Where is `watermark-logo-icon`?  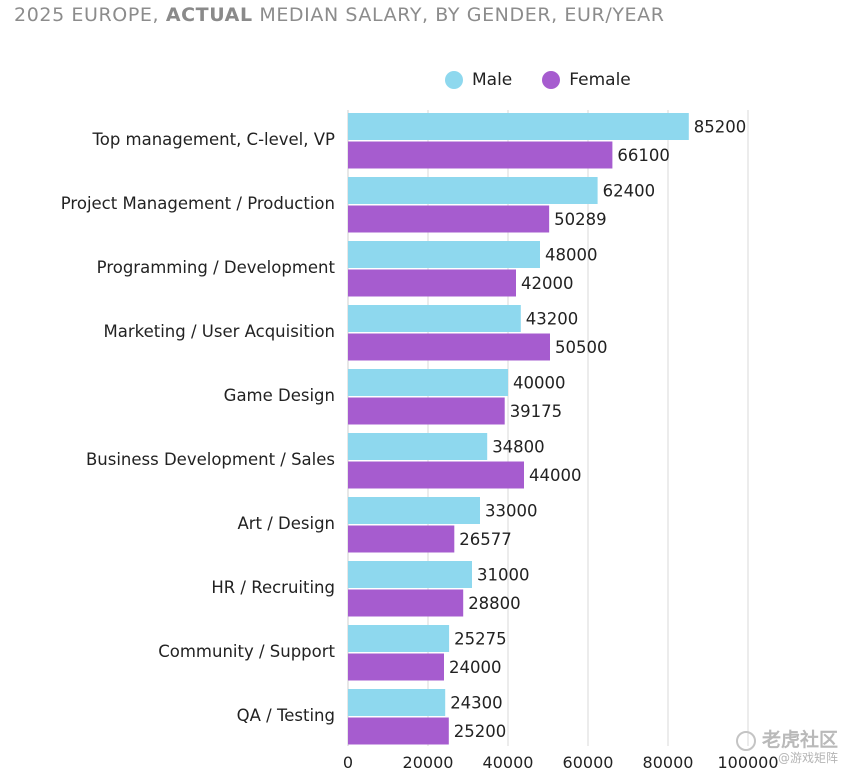 watermark-logo-icon is located at coordinates (745, 740).